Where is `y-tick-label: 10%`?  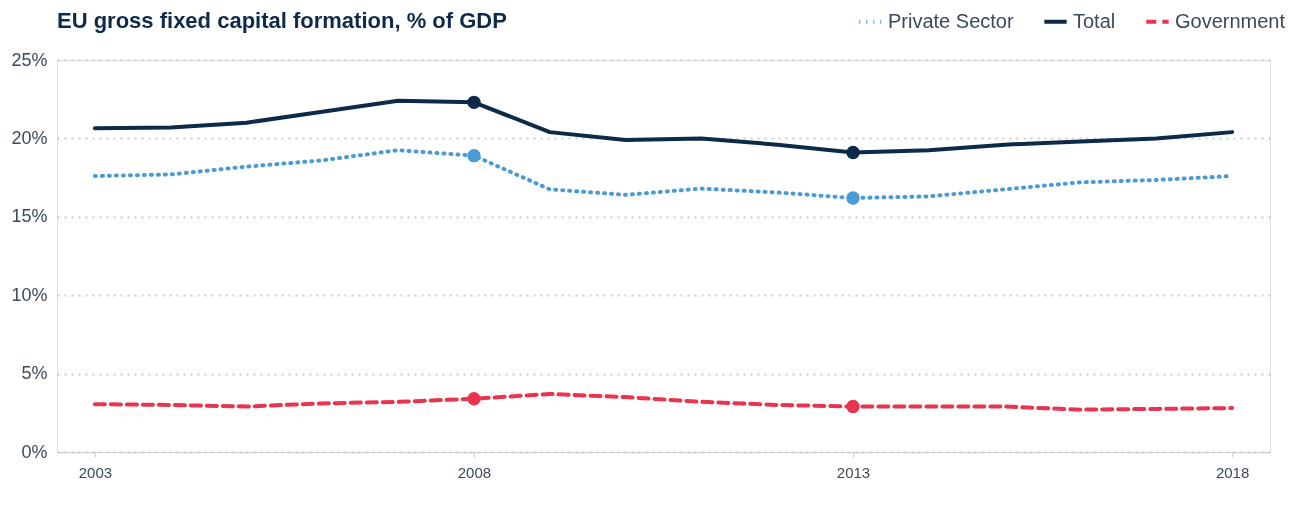 y-tick-label: 10% is located at coordinates (29, 294).